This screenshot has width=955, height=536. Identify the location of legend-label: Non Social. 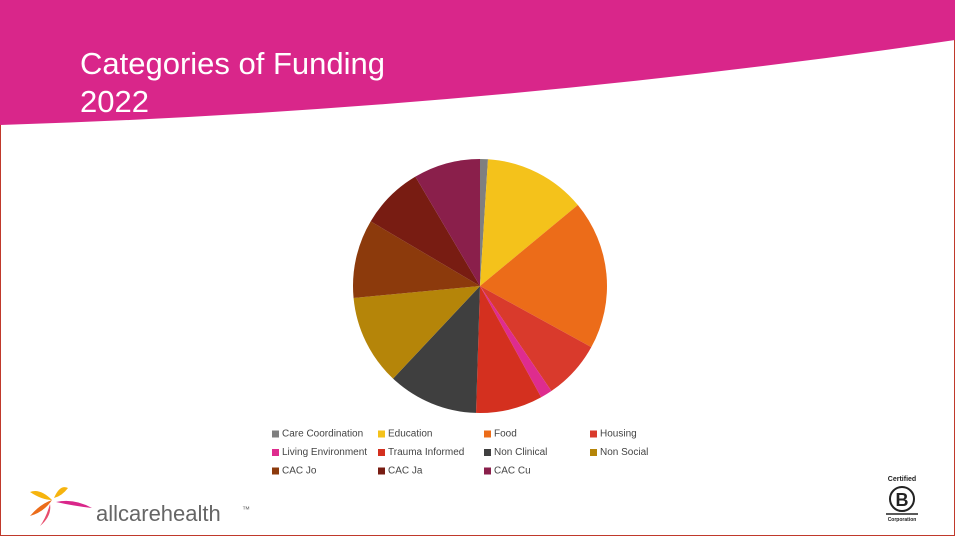
(624, 452).